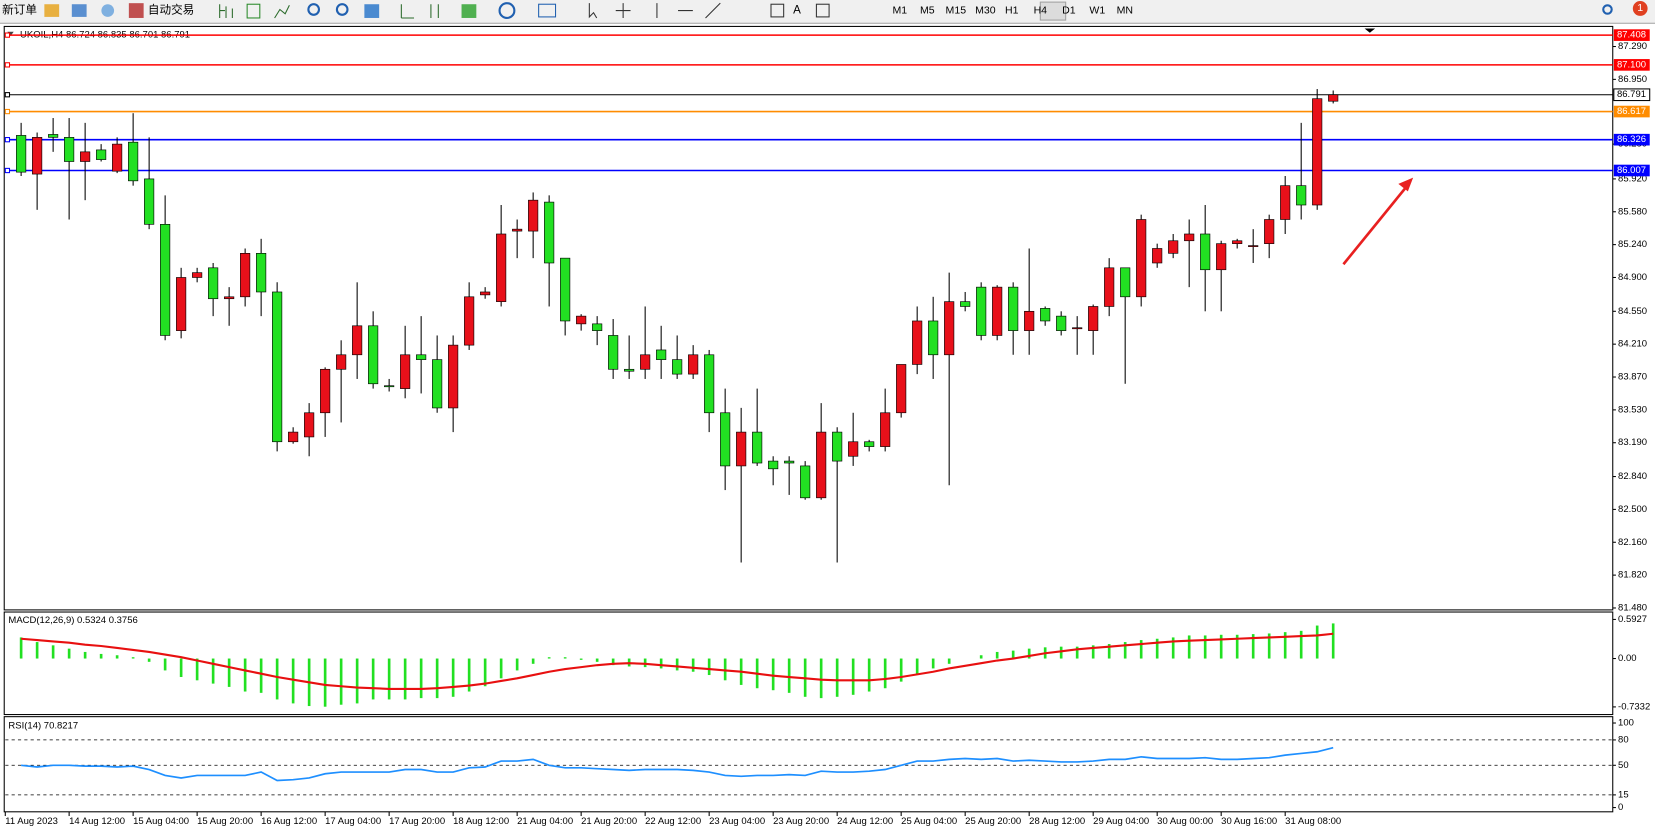  What do you see at coordinates (1313, 821) in the screenshot?
I see `x-tick-label: 31 Aug 08:00` at bounding box center [1313, 821].